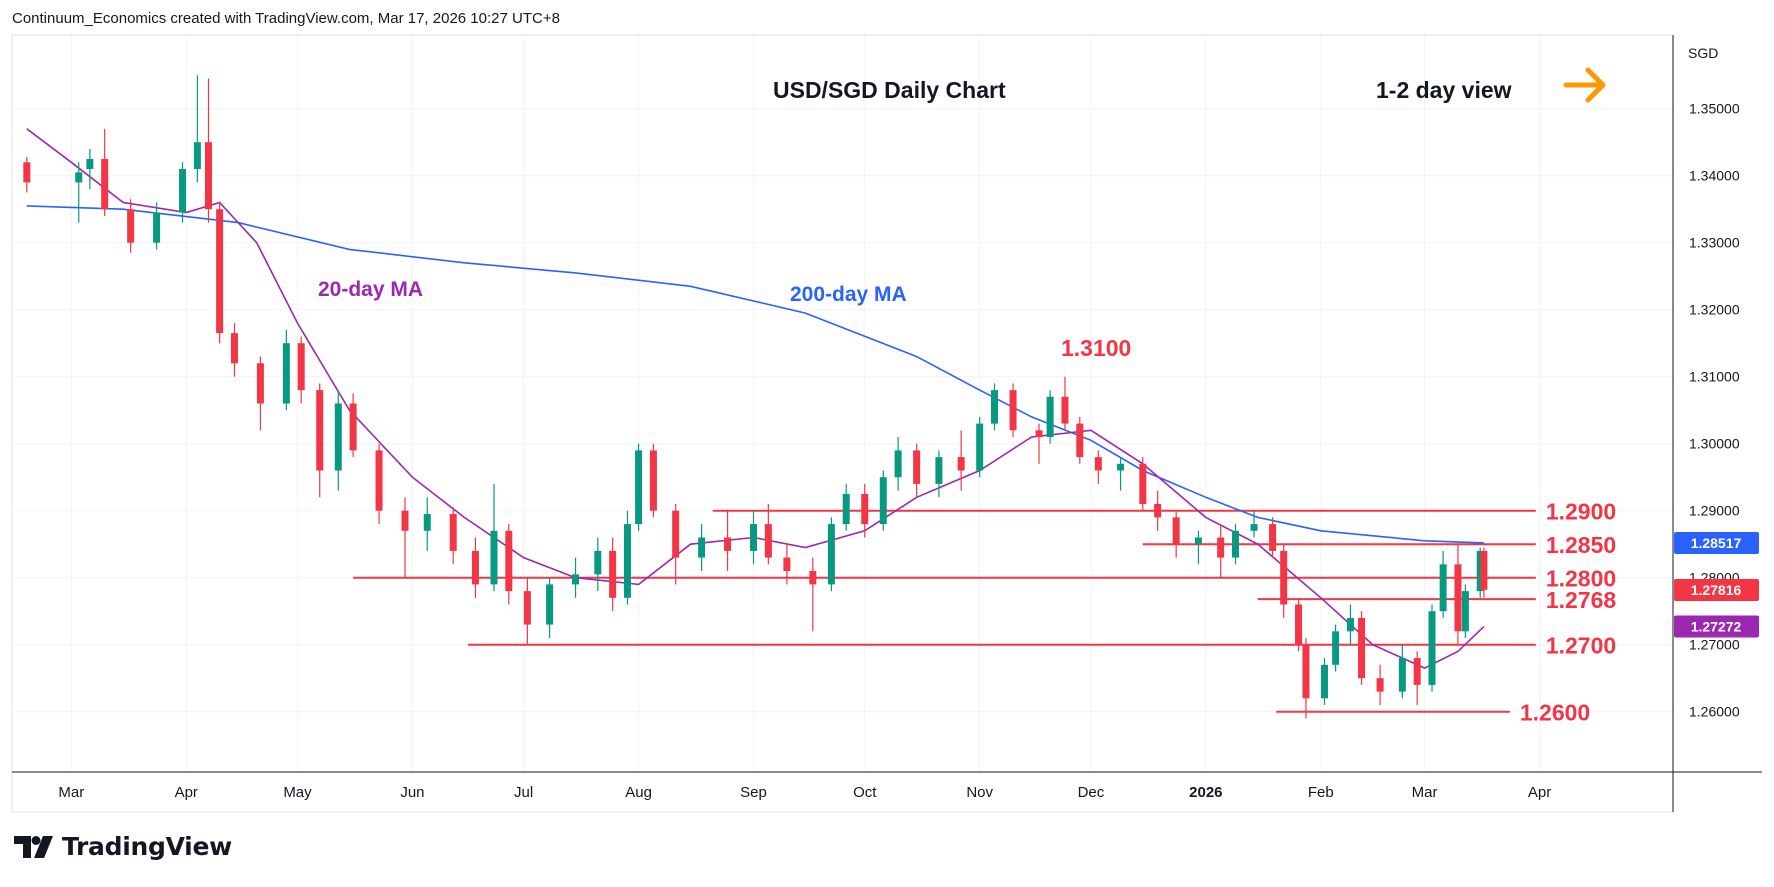 The image size is (1774, 887). I want to click on tradingview-logo: TradingView, so click(123, 846).